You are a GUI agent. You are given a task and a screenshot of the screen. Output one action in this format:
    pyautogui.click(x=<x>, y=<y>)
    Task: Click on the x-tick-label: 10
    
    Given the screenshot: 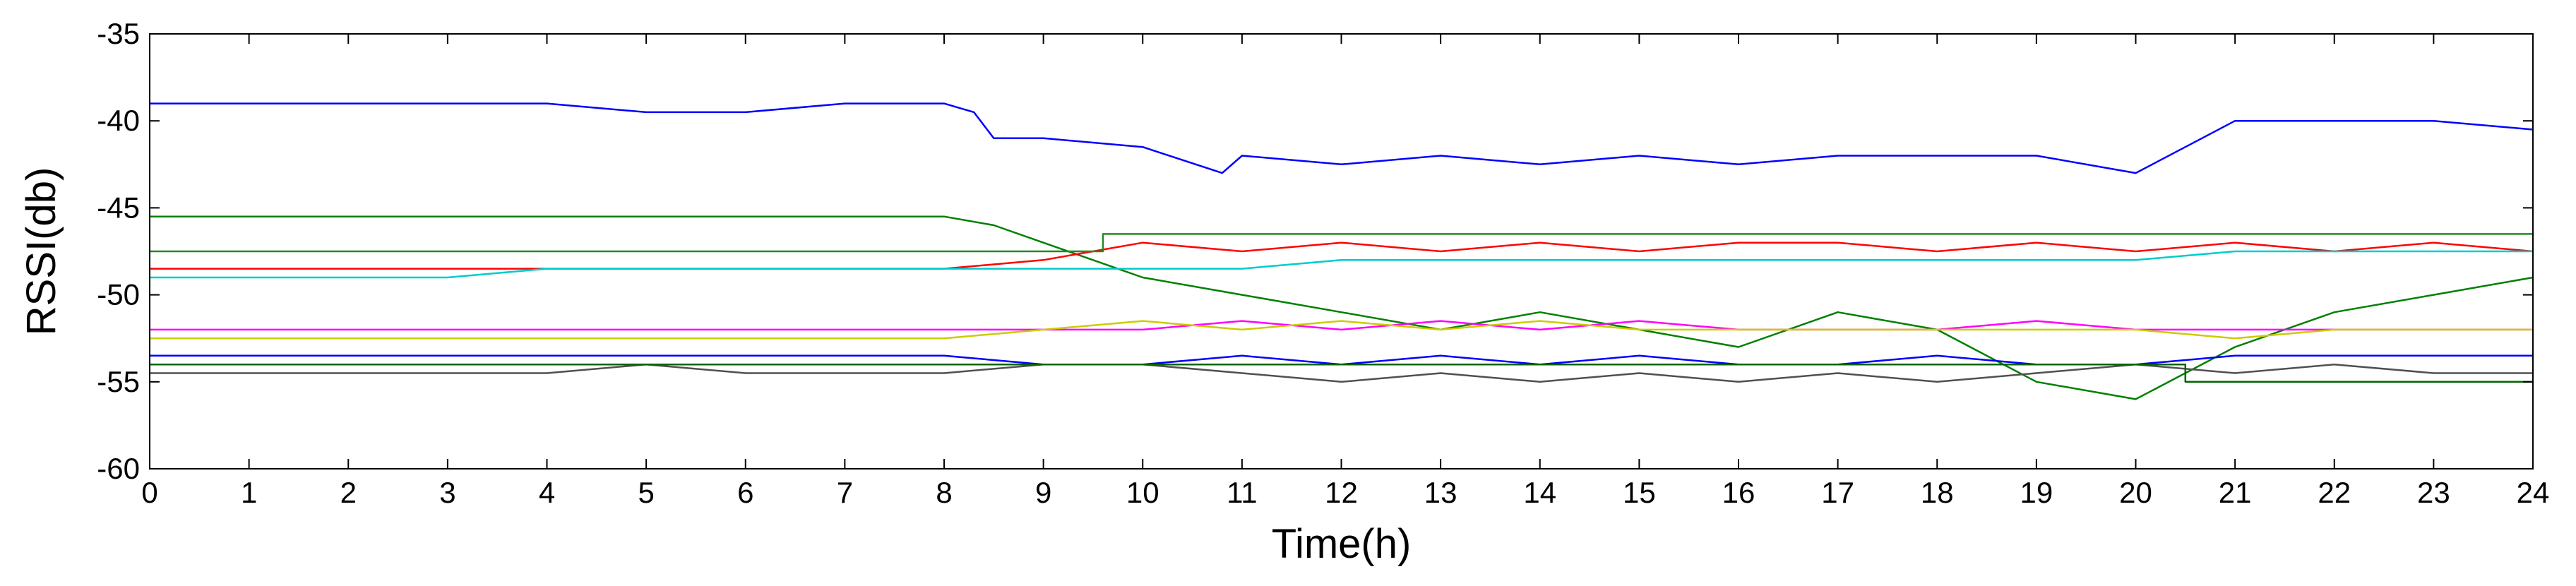 What is the action you would take?
    pyautogui.click(x=1142, y=493)
    